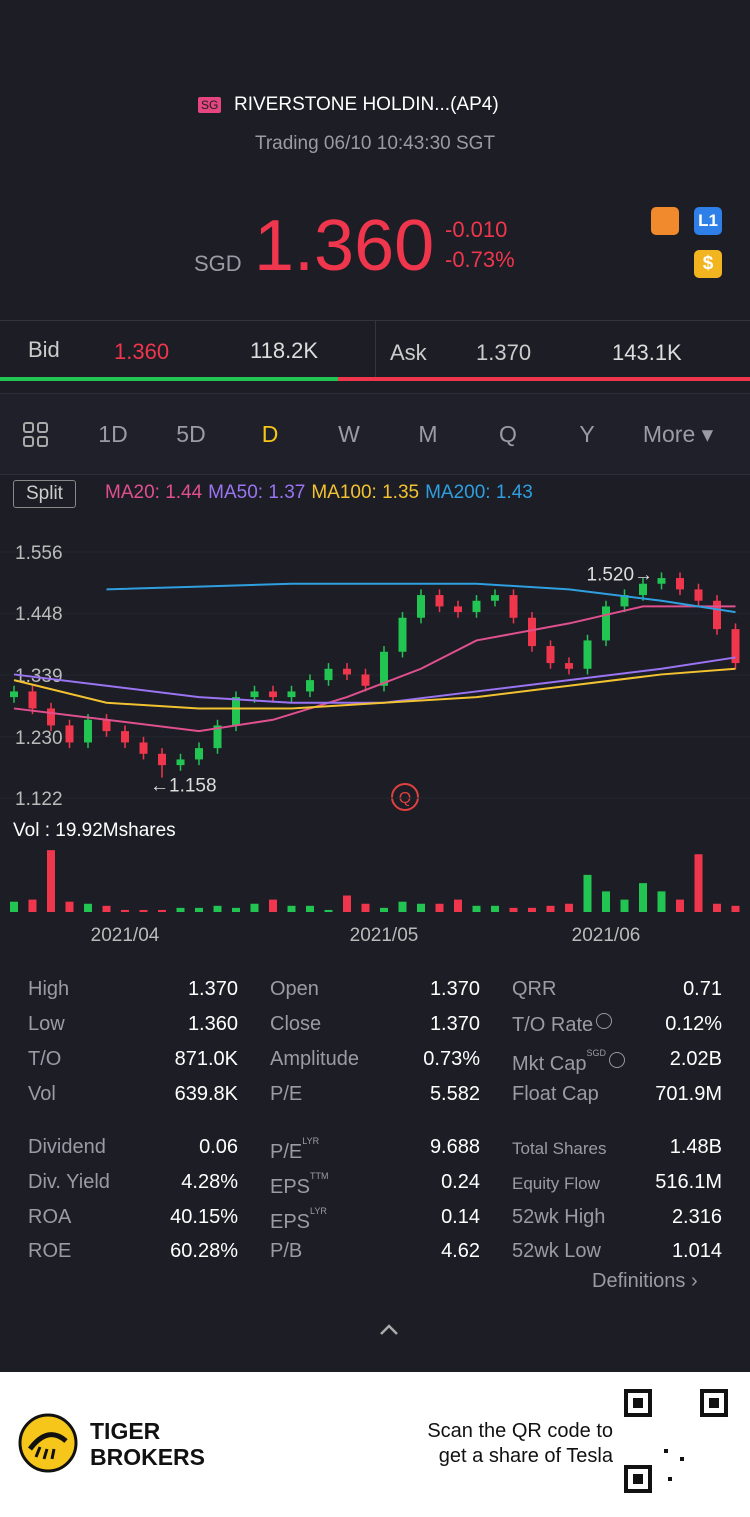 This screenshot has height=1517, width=750. I want to click on stat-label: 52wk High, so click(558, 1217).